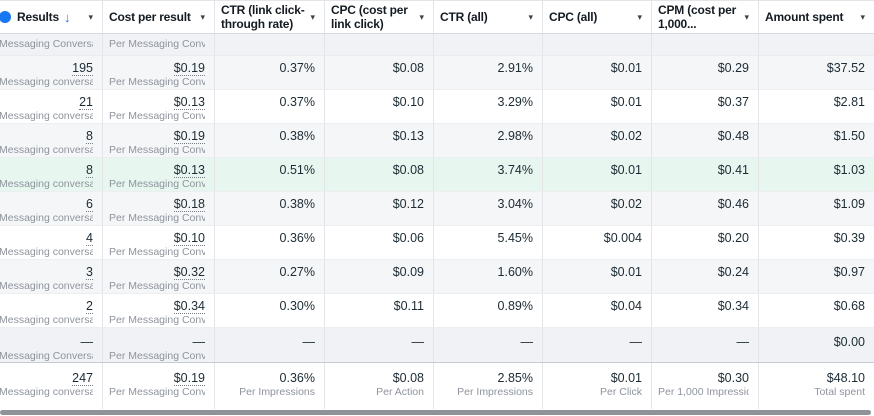  Describe the element at coordinates (270, 208) in the screenshot. I see `cell-ctr-link: 0.38%` at that location.